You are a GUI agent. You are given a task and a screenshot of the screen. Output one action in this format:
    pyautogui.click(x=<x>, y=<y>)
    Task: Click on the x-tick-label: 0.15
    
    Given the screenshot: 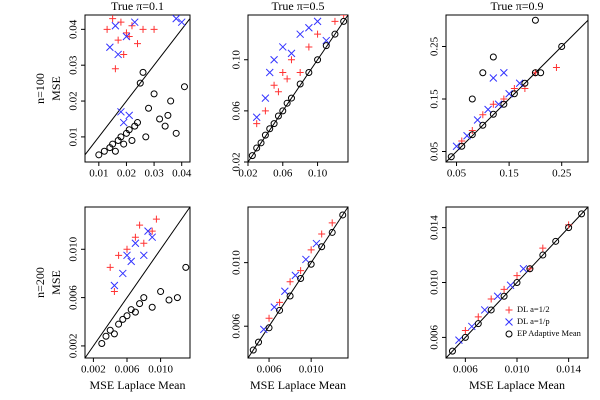 What is the action you would take?
    pyautogui.click(x=509, y=174)
    